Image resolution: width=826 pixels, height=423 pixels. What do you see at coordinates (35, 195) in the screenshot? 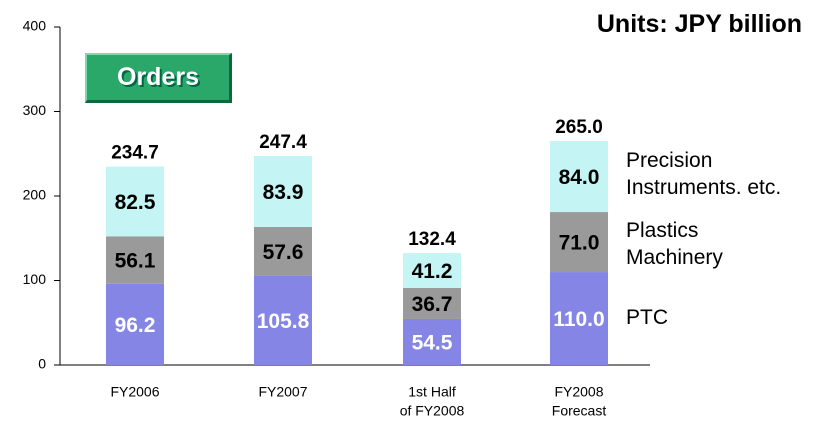
I see `y-tick-label: 200` at bounding box center [35, 195].